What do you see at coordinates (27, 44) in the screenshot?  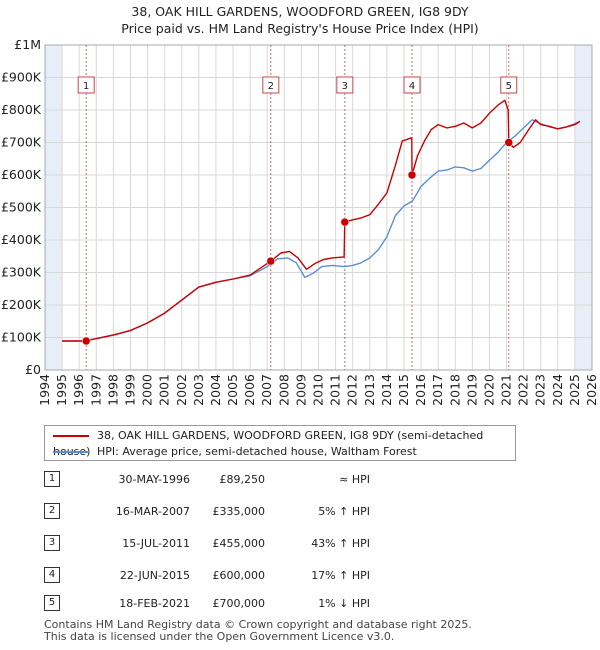 I see `y-tick-label: £1M` at bounding box center [27, 44].